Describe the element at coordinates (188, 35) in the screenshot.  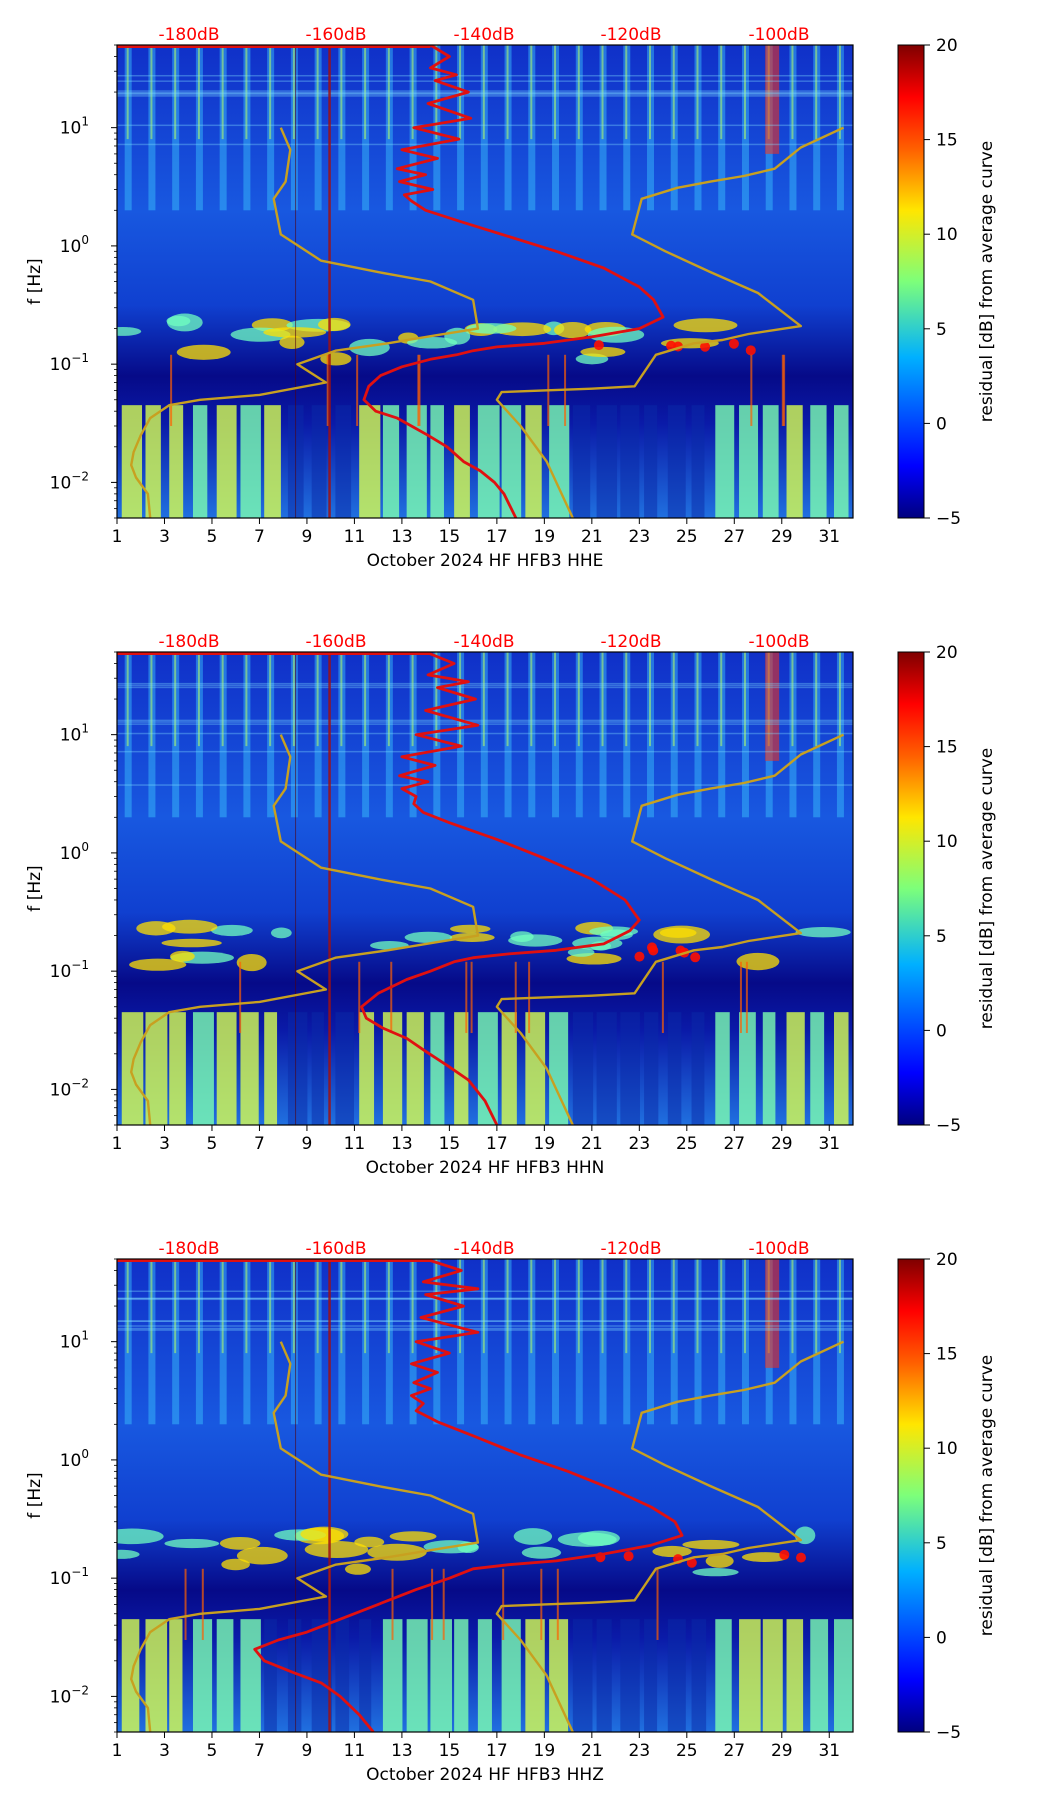
I see `db-scale-label: -180dB` at that location.